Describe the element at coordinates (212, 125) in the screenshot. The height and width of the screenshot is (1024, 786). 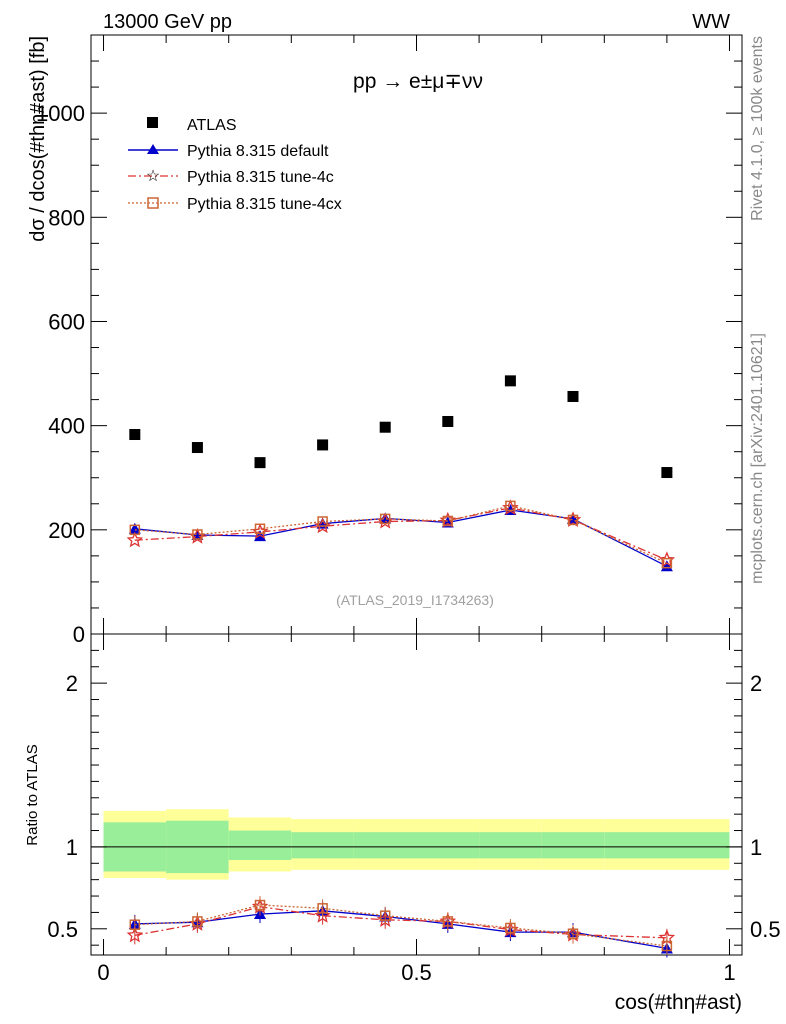
I see `legend-label-atlas: ATLAS` at that location.